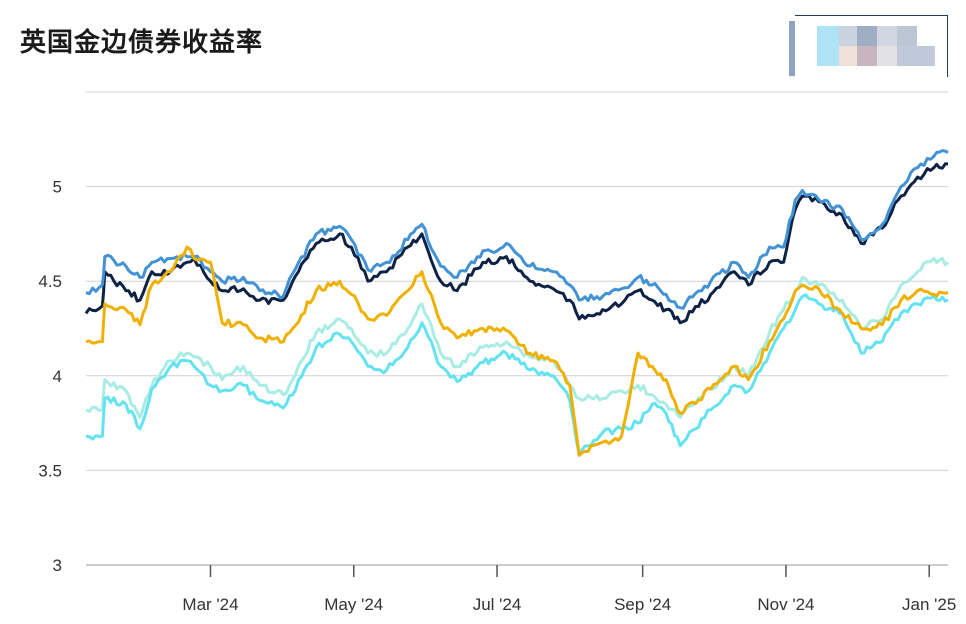 This screenshot has width=966, height=624. What do you see at coordinates (642, 604) in the screenshot?
I see `x-tick-label: Sep '24` at bounding box center [642, 604].